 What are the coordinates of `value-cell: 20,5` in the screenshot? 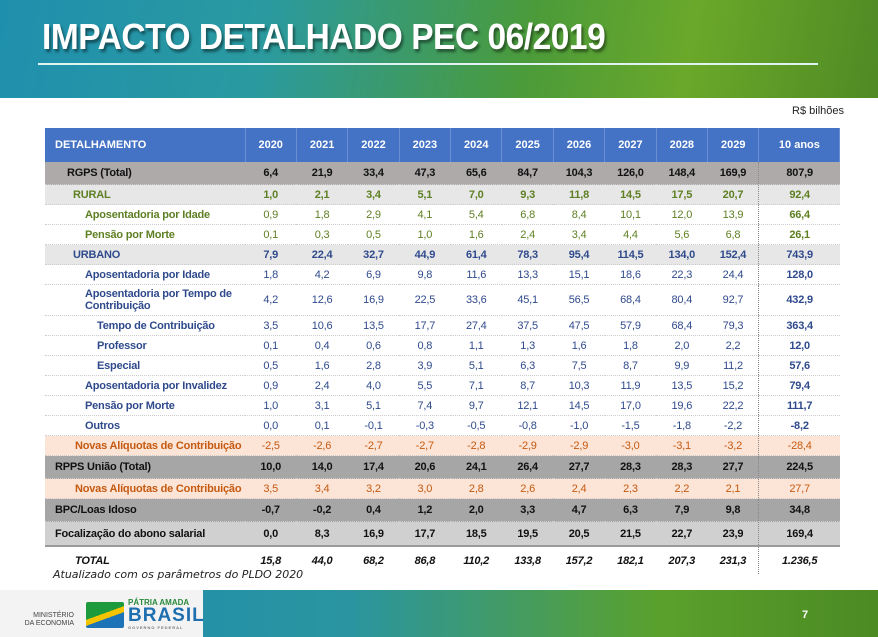 It's located at (579, 534).